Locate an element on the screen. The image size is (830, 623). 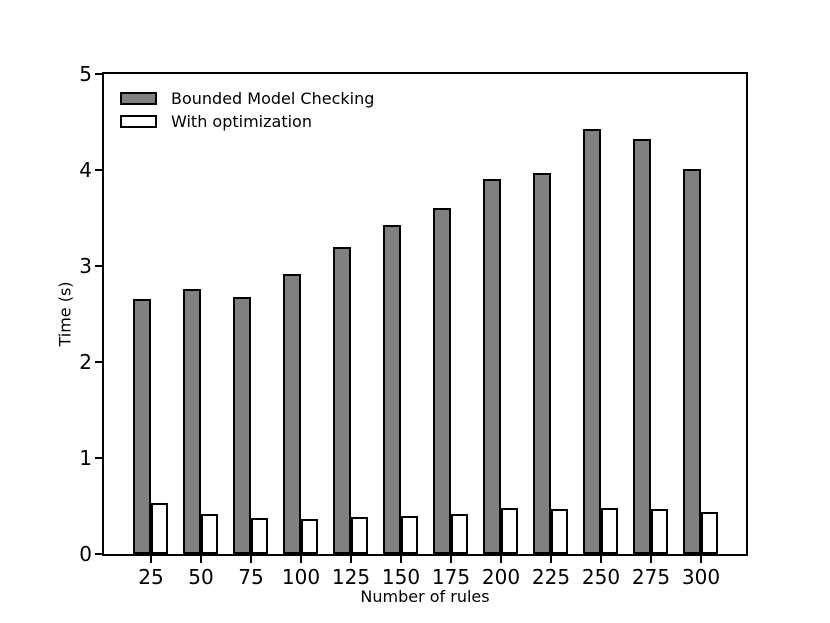
y-tick-label: 3 is located at coordinates (85, 266).